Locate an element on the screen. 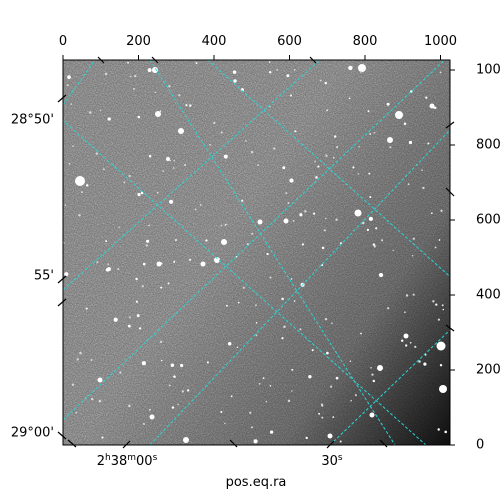 The image size is (500, 500). top-tick-200: 200 is located at coordinates (138, 41).